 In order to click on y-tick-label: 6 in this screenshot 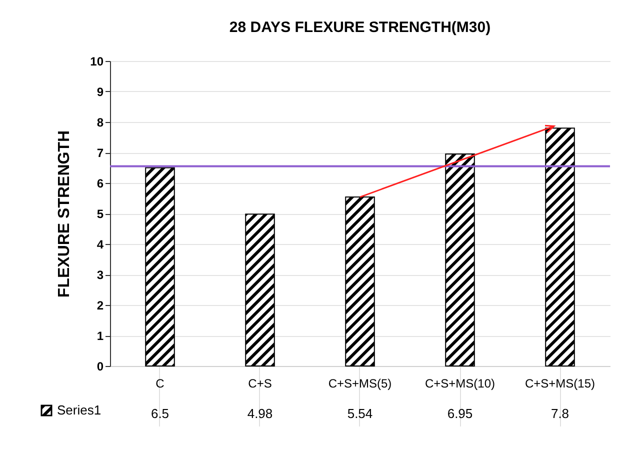, I will do `click(100, 183)`.